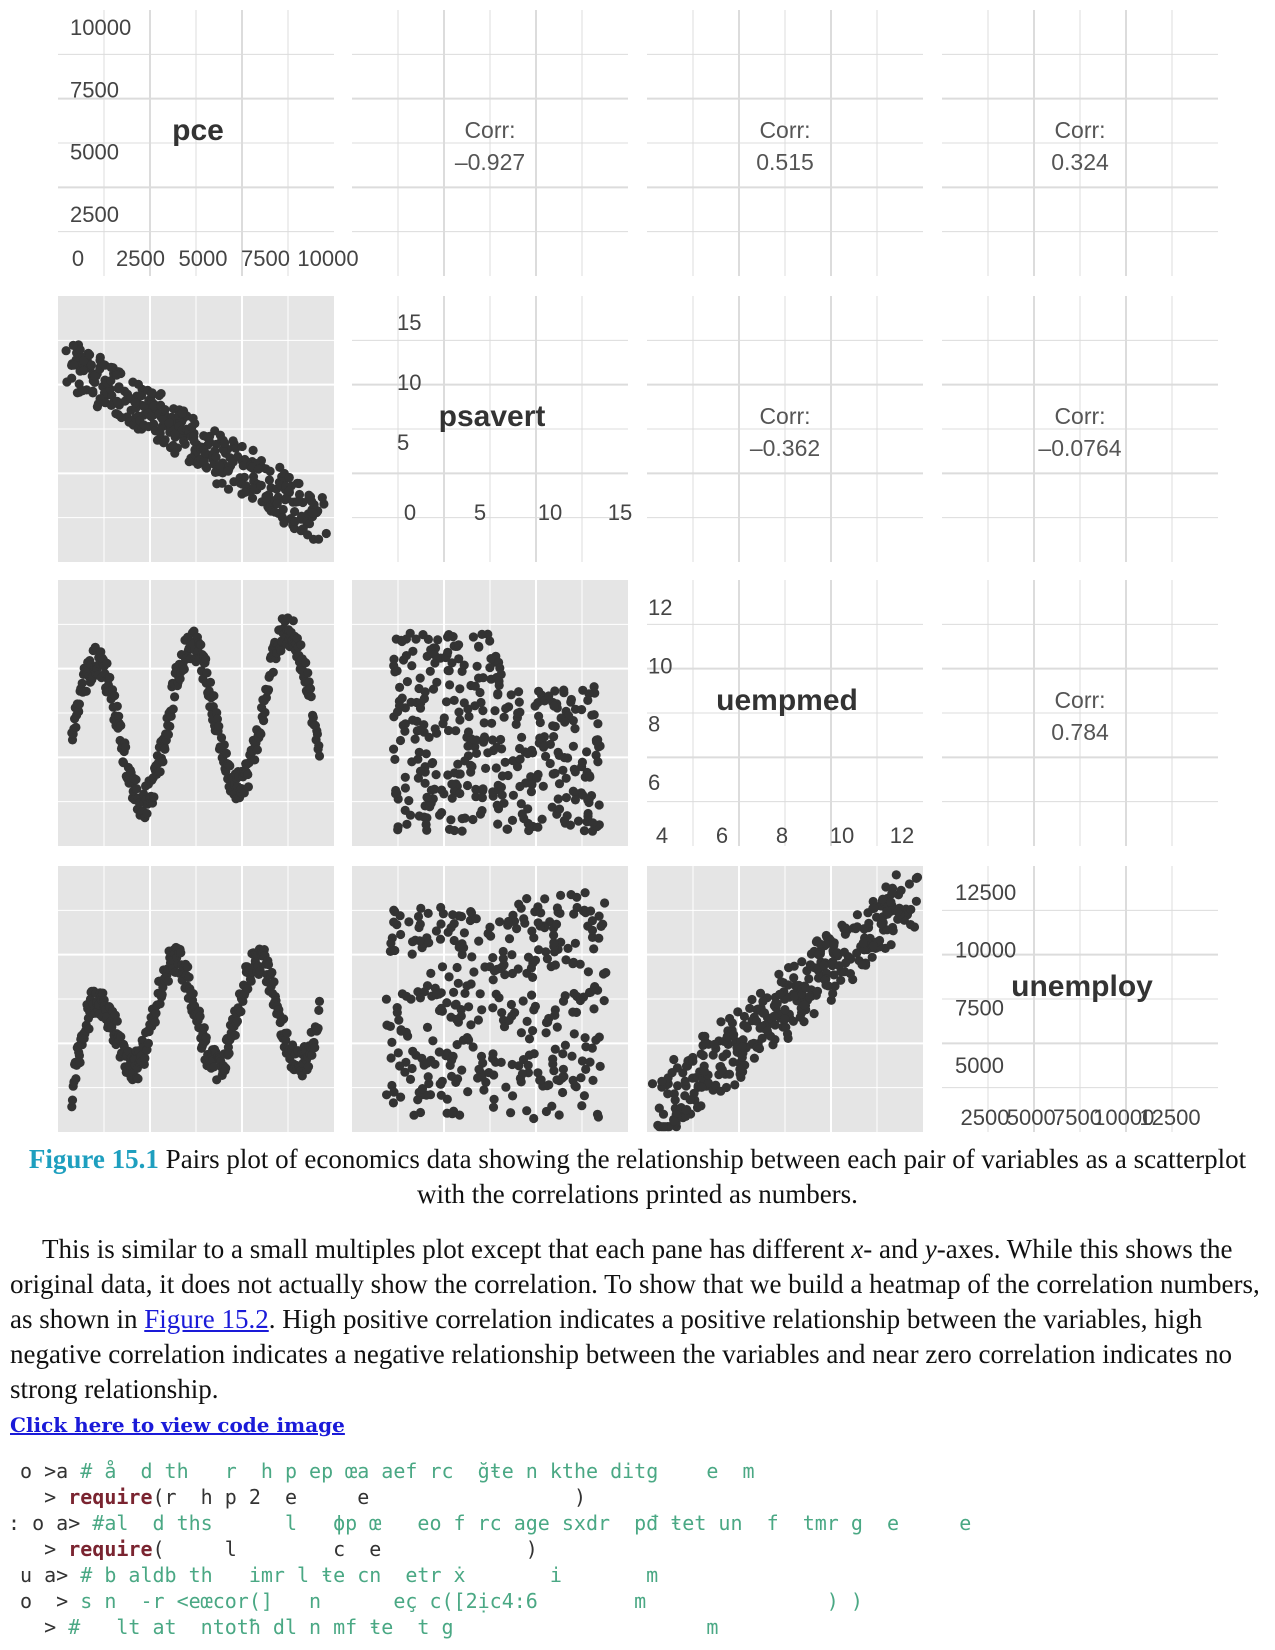 This screenshot has height=1650, width=1275. Describe the element at coordinates (660, 607) in the screenshot. I see `uempmed-y-tick: 12` at that location.